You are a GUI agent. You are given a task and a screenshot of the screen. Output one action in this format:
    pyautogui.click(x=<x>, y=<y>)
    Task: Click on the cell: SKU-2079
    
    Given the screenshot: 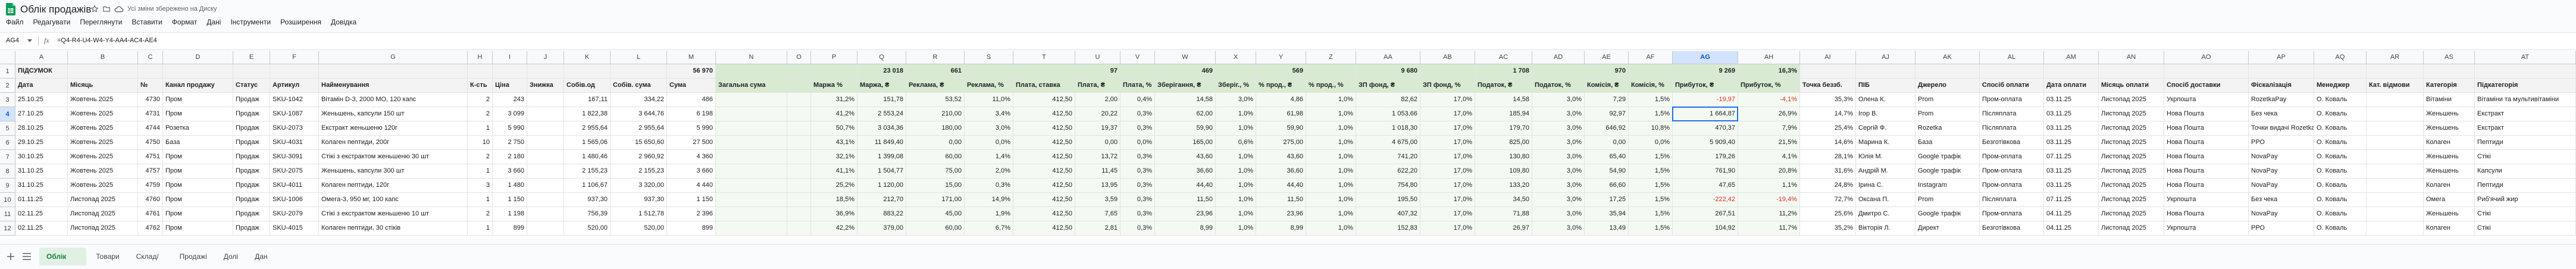 What is the action you would take?
    pyautogui.click(x=294, y=214)
    